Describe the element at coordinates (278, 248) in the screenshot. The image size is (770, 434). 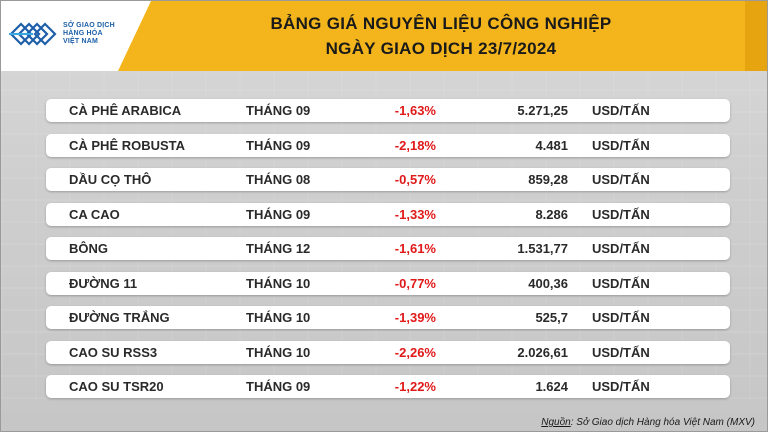
I see `contract-month: THÁNG 12` at that location.